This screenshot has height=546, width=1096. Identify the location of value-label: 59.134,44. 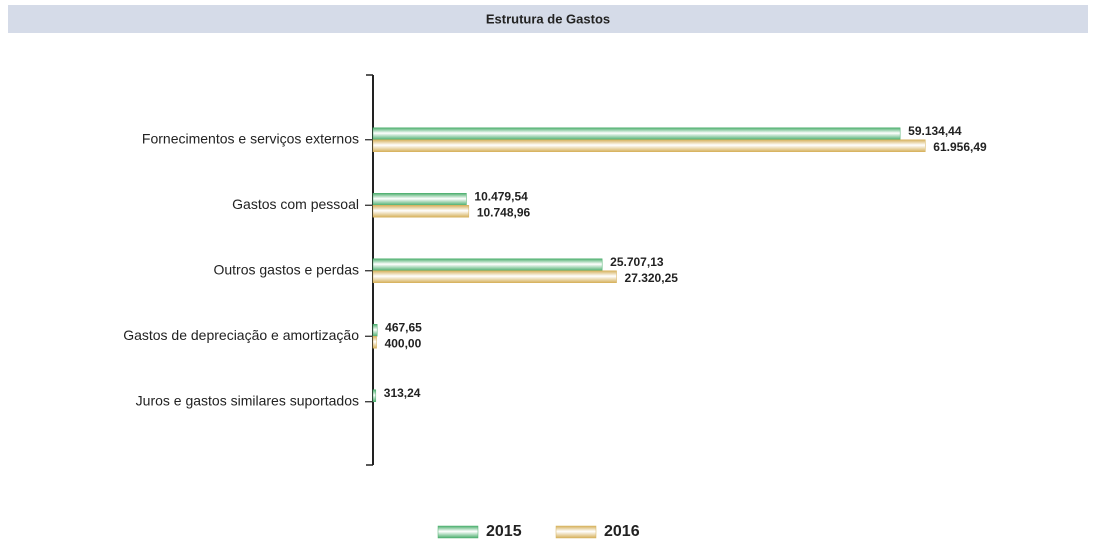
(935, 131).